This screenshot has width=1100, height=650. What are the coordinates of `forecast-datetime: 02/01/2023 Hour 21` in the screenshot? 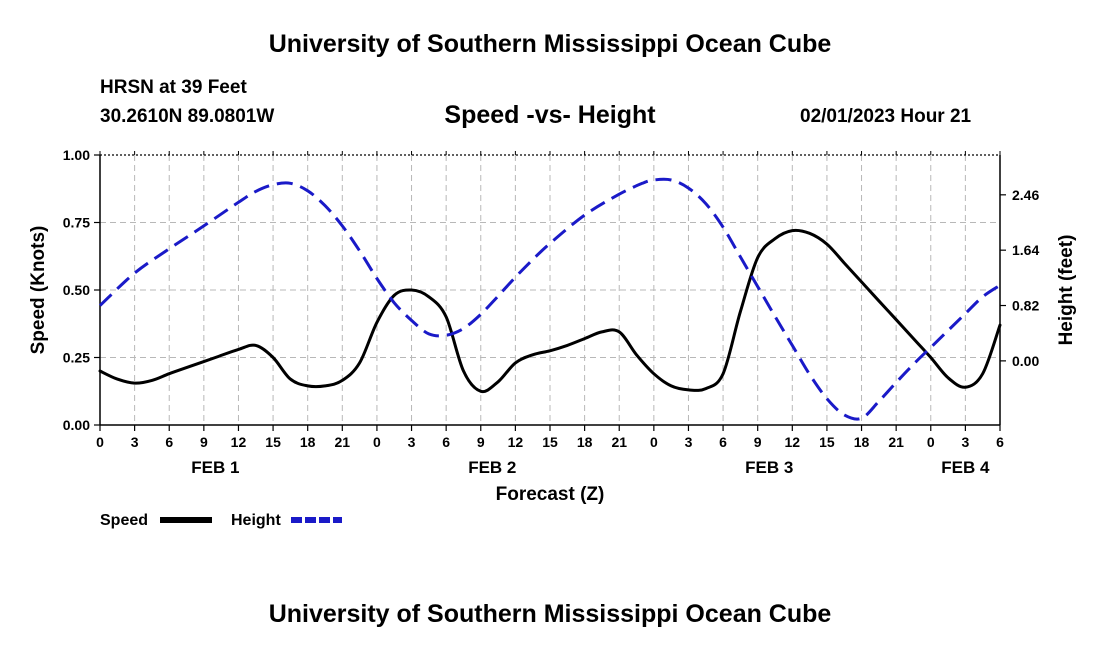 It's located at (886, 116).